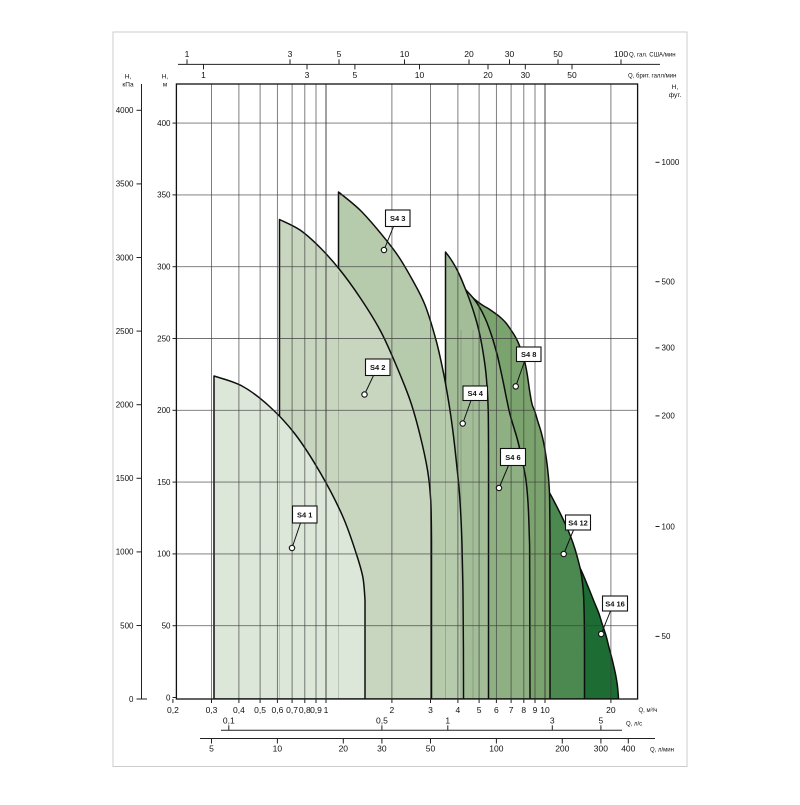 This screenshot has width=800, height=805. What do you see at coordinates (476, 393) in the screenshot?
I see `svg-text: S4 4` at bounding box center [476, 393].